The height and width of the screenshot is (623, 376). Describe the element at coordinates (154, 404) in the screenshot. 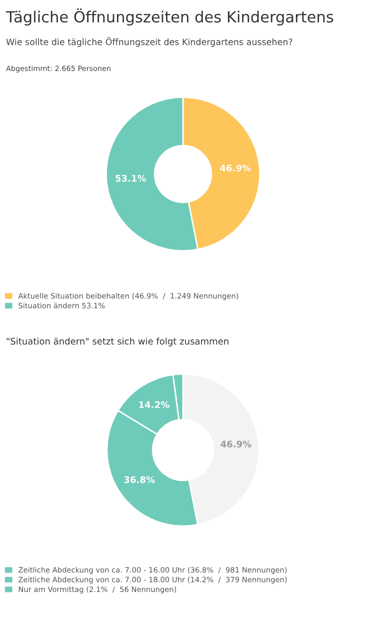

I see `data-label: 14.2%` at that location.